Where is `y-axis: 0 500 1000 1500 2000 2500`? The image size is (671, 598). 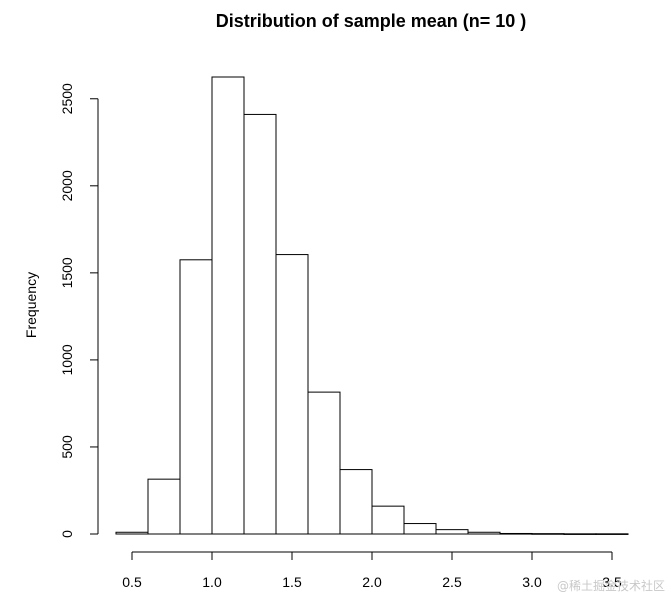 y-axis: 0 500 1000 1500 2000 2500 is located at coordinates (79, 310).